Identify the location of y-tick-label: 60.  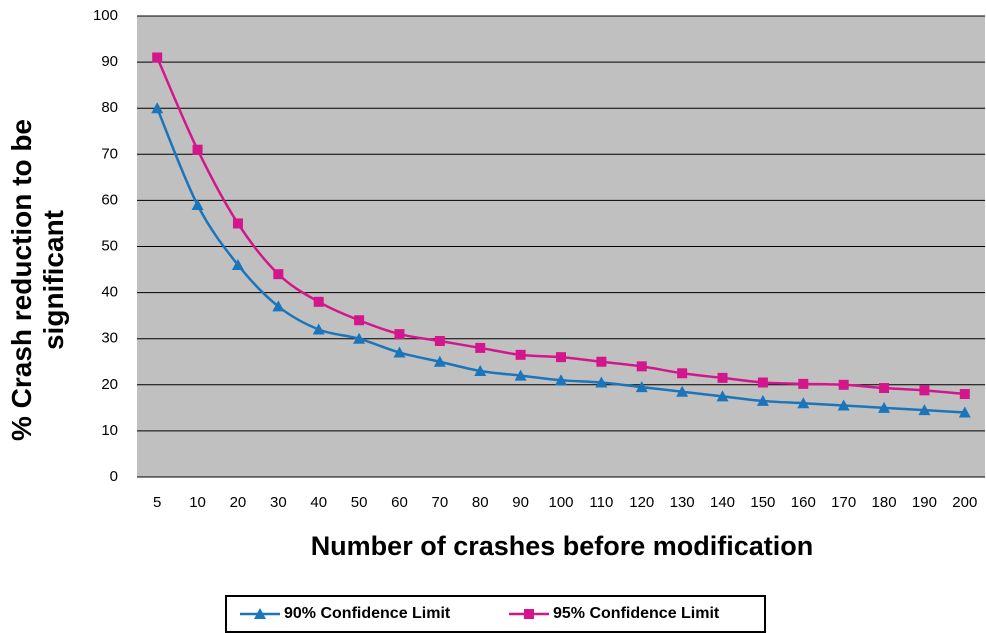
(109, 199).